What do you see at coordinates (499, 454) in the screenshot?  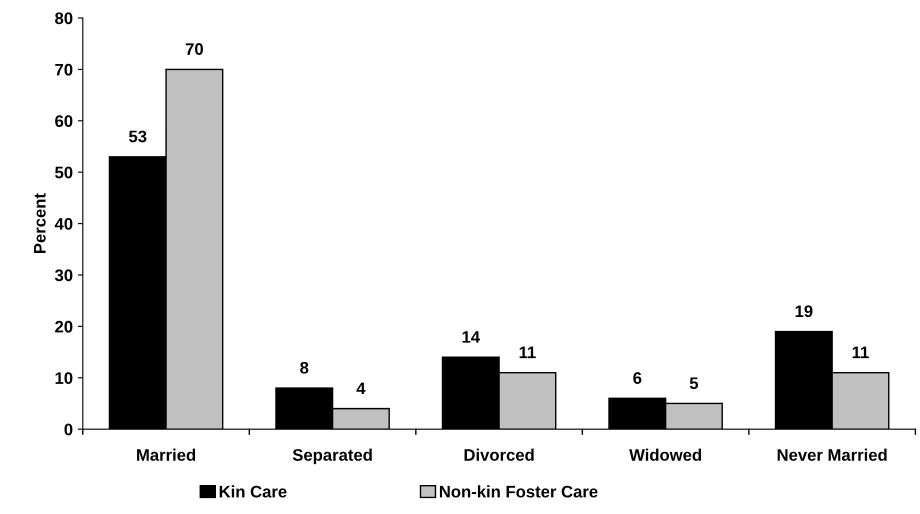 I see `x-tick-label: Divorced` at bounding box center [499, 454].